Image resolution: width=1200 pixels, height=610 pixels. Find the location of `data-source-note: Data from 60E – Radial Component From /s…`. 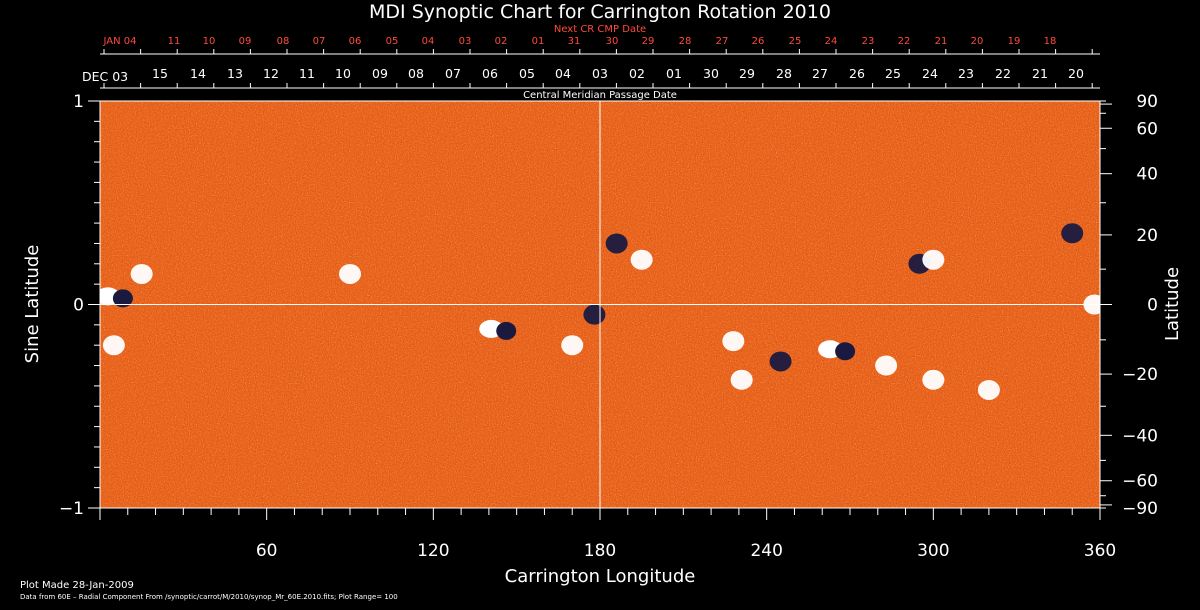

data-source-note: Data from 60E – Radial Component From /s… is located at coordinates (209, 597).